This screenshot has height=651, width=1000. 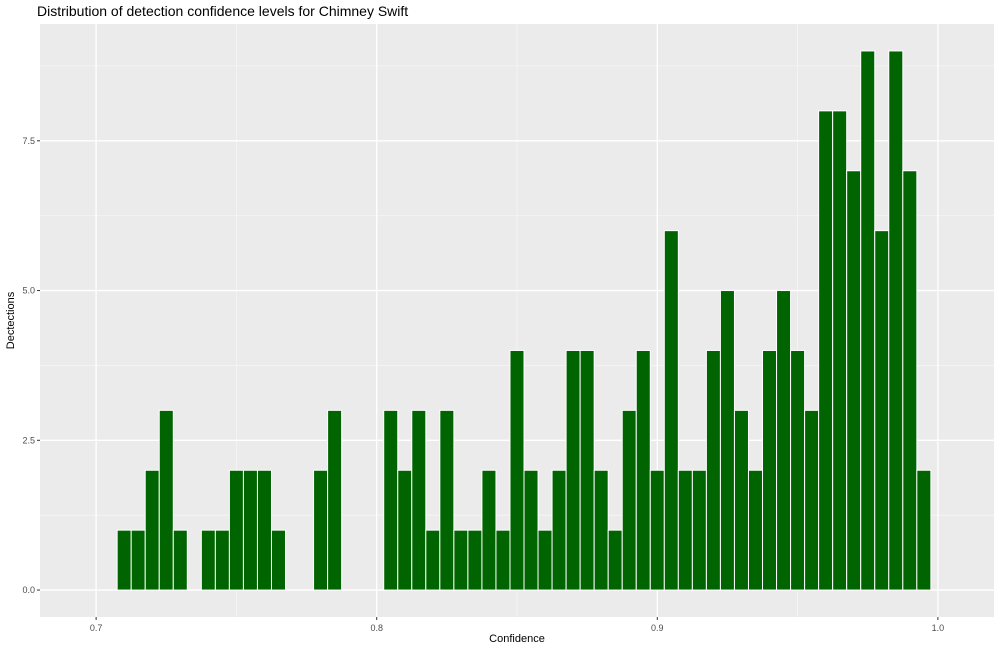 I want to click on x-tick-label: 0.7, so click(x=96, y=628).